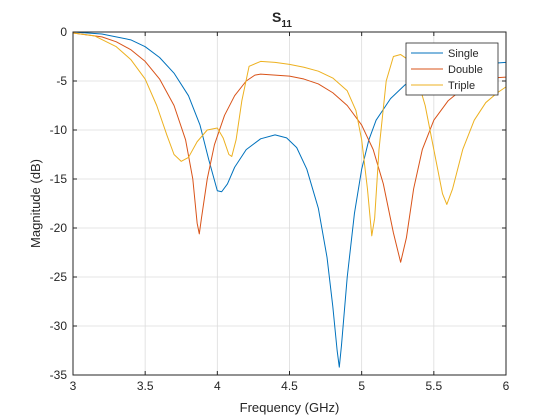 The width and height of the screenshot is (560, 420). Describe the element at coordinates (217, 386) in the screenshot. I see `x-tick-label: 4` at that location.